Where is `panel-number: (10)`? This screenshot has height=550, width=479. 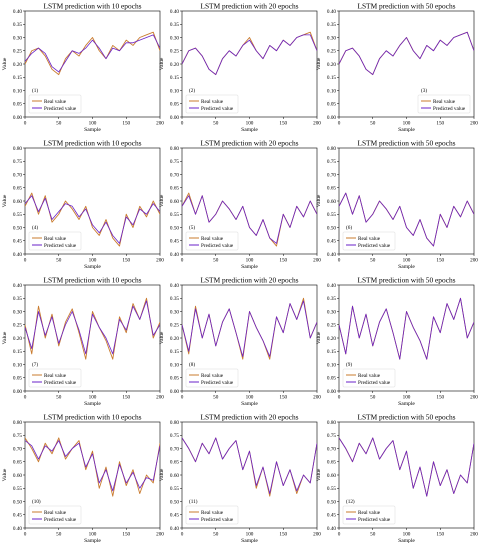
panel-number: (10) is located at coordinates (36, 501).